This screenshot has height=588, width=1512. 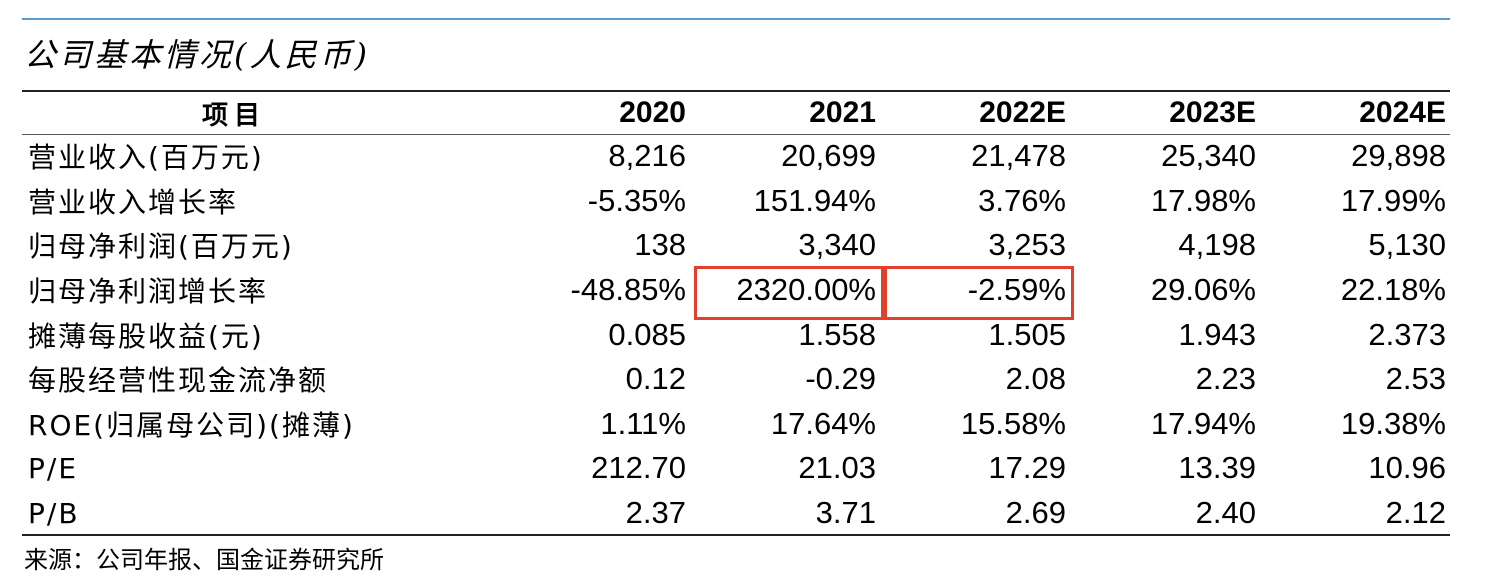 I want to click on row-value: 22.18%, so click(x=1393, y=290).